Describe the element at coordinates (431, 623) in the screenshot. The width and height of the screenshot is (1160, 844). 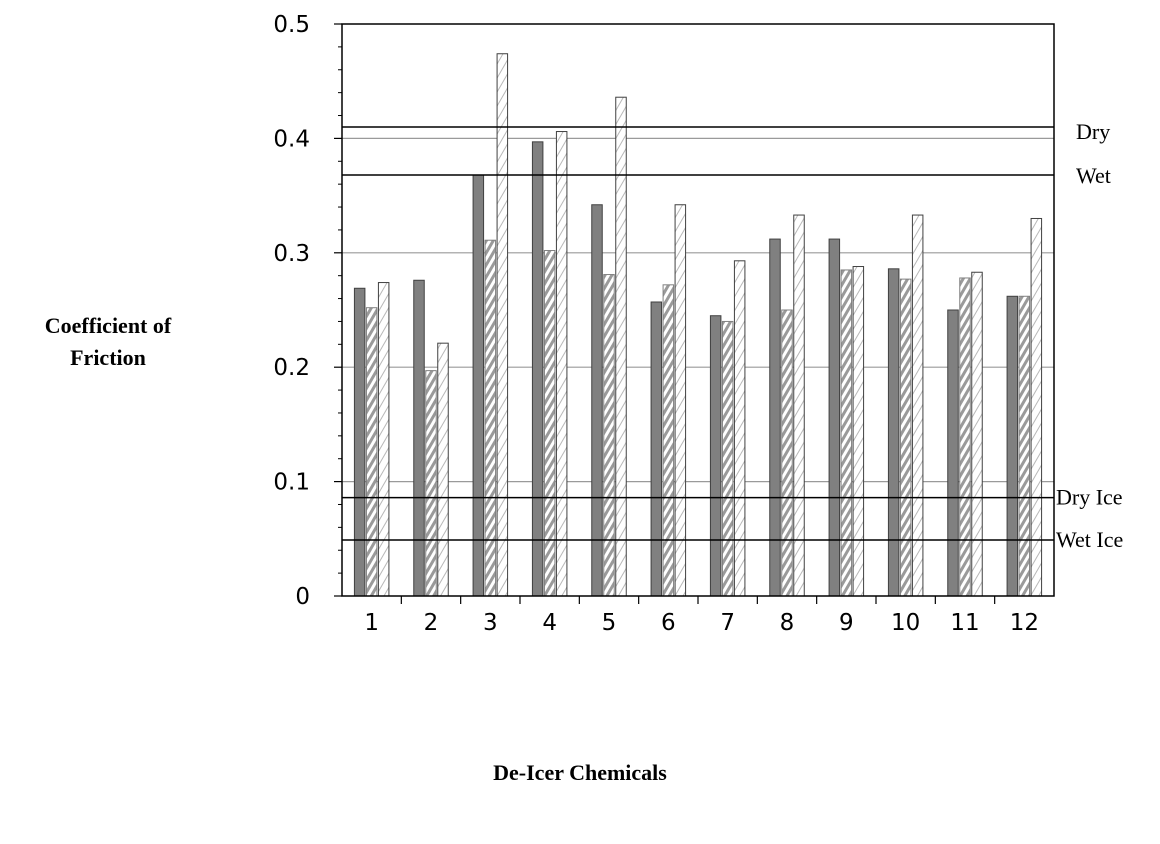
I see `x-tick-label: 2` at that location.